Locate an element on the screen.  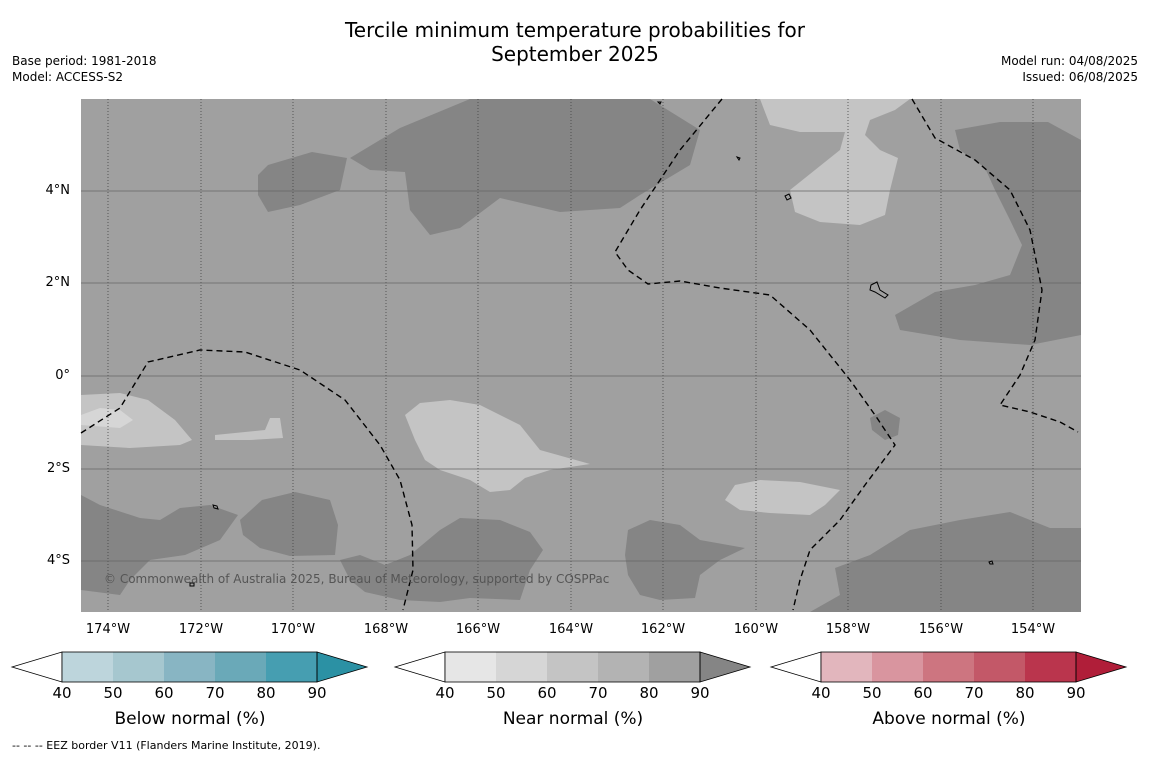
meta-left: Base period: 1981-2018 Model: ACCESS-S2 is located at coordinates (84, 69).